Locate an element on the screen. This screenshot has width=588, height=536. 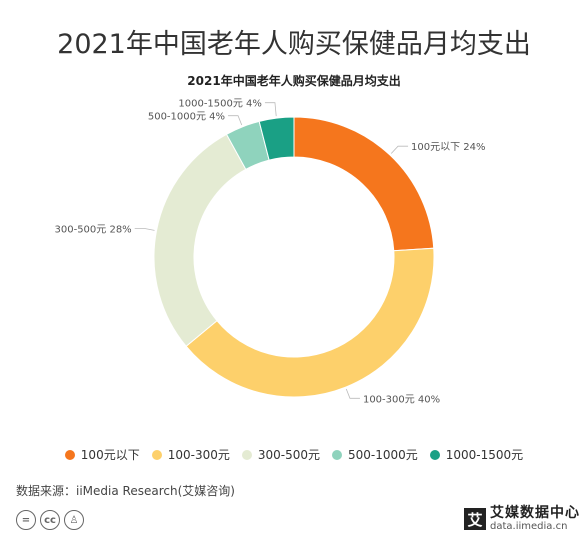
person-icon: ♙ is located at coordinates (74, 520).